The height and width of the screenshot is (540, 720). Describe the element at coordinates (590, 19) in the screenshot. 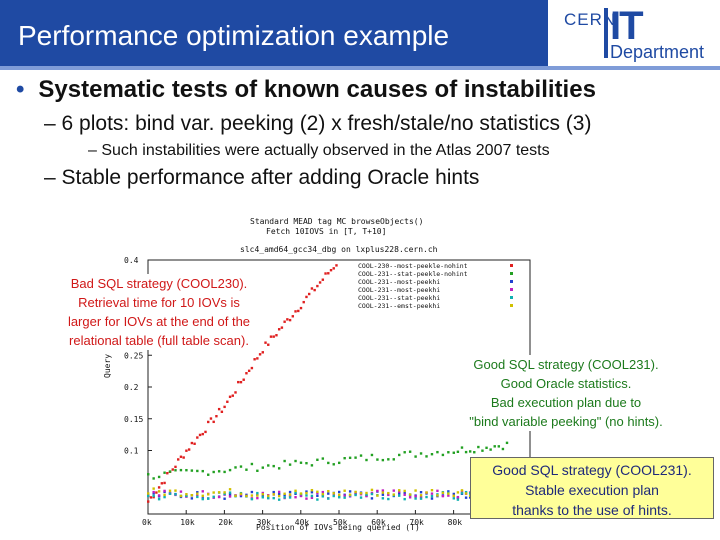

I see `logo-cern-text: CERN` at that location.